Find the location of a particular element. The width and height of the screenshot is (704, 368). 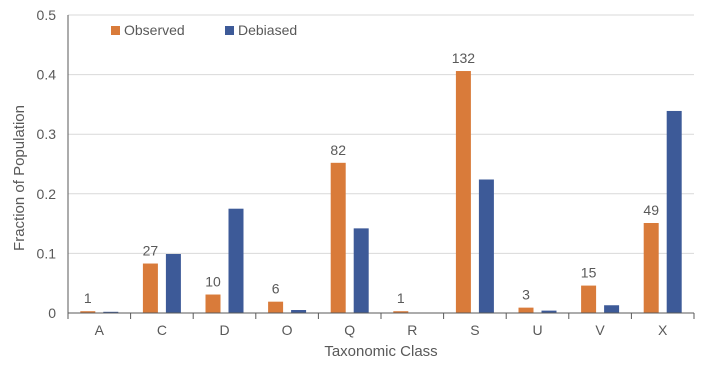

x-tick-label-R: R is located at coordinates (412, 330).